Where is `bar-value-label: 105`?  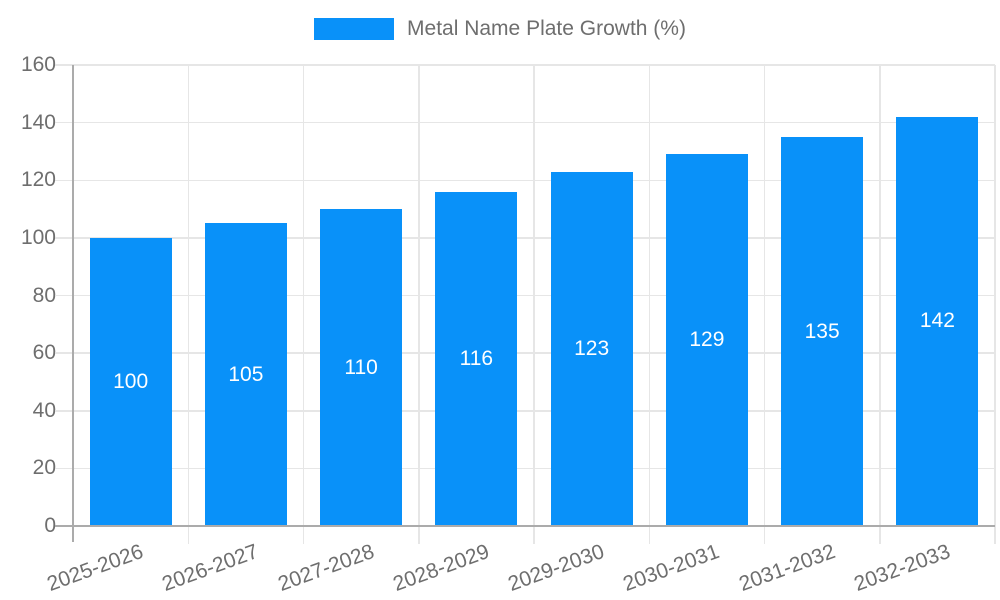
bar-value-label: 105 is located at coordinates (246, 374).